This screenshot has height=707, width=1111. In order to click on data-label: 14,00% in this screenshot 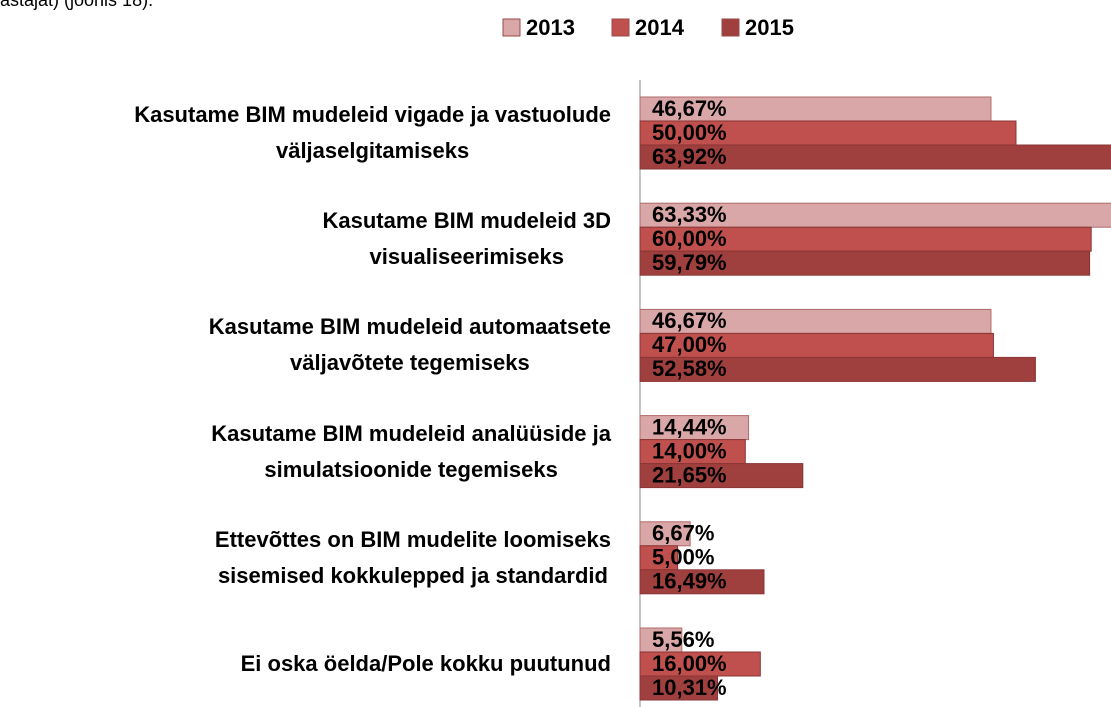, I will do `click(689, 450)`.